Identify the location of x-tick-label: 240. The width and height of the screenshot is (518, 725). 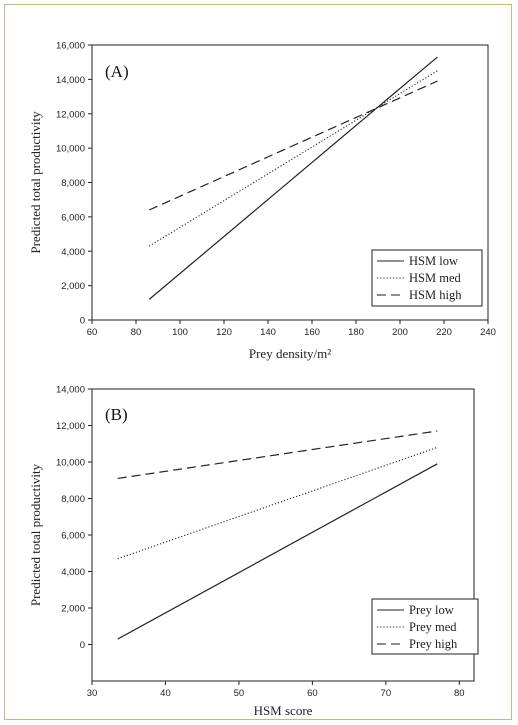
(488, 332).